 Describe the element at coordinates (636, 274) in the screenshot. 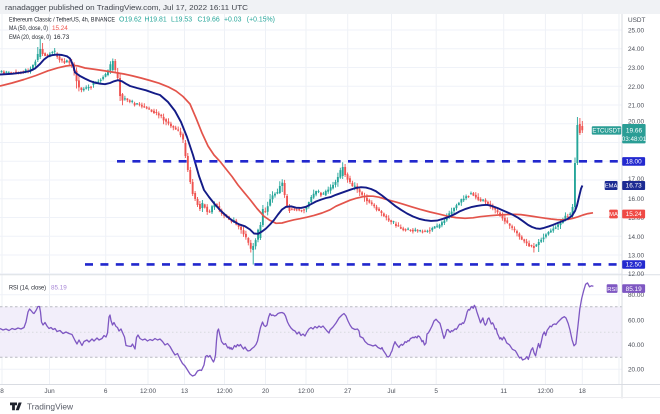

I see `svg-text: 12.00` at that location.